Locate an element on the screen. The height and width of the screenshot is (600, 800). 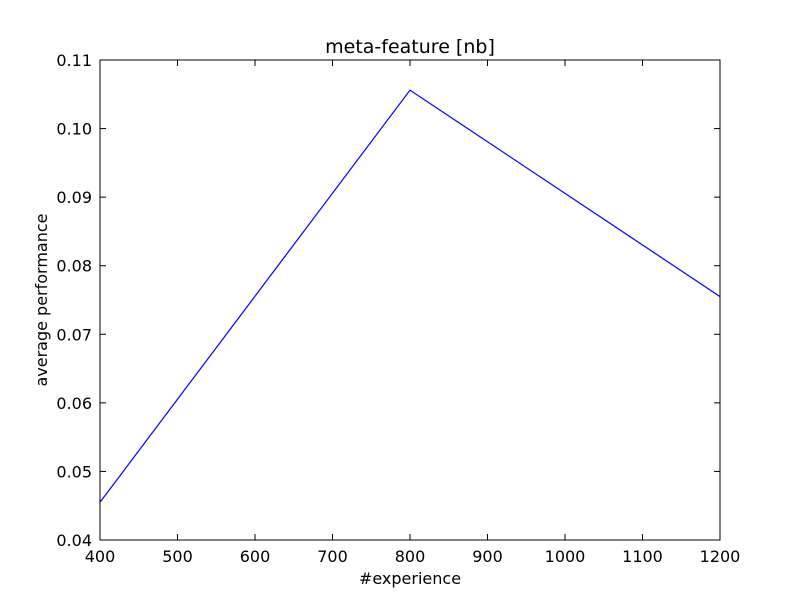
x-tick-label: 800 is located at coordinates (410, 556).